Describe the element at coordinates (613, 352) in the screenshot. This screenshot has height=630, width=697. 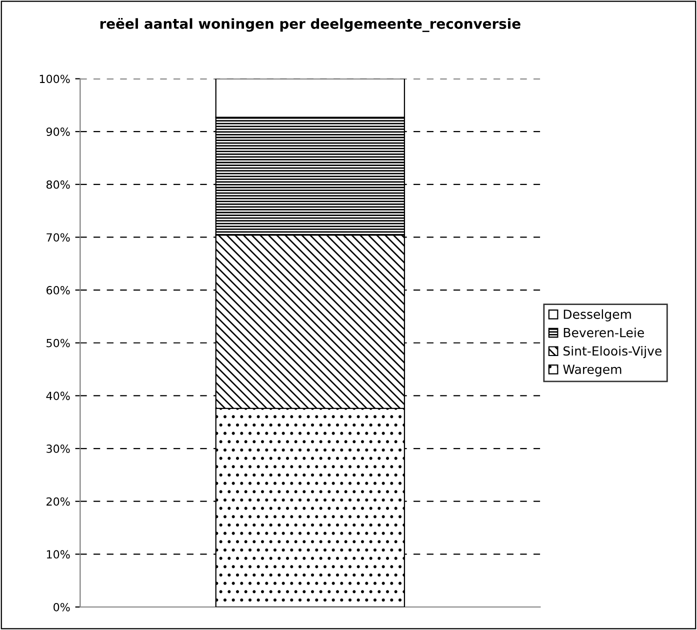
I see `legend-label: Sint-Eloois-Vijve` at that location.